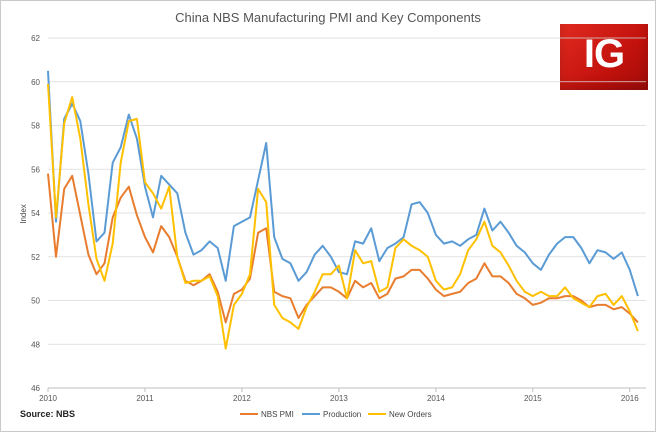  Describe the element at coordinates (35, 82) in the screenshot. I see `y-tick-label: 60` at that location.